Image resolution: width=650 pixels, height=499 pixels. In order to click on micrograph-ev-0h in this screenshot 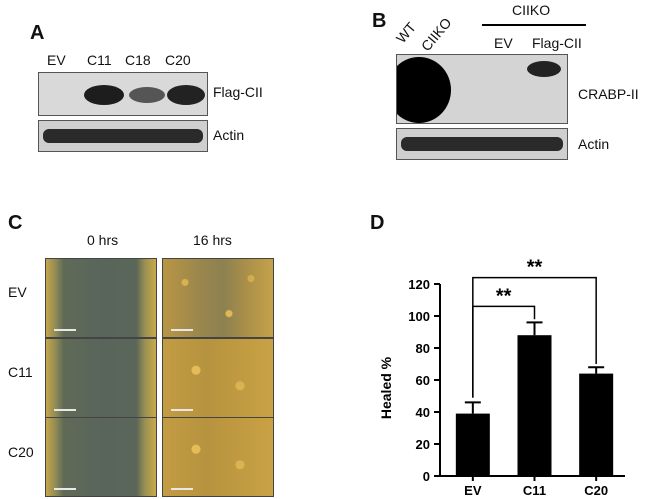, I will do `click(101, 298)`.